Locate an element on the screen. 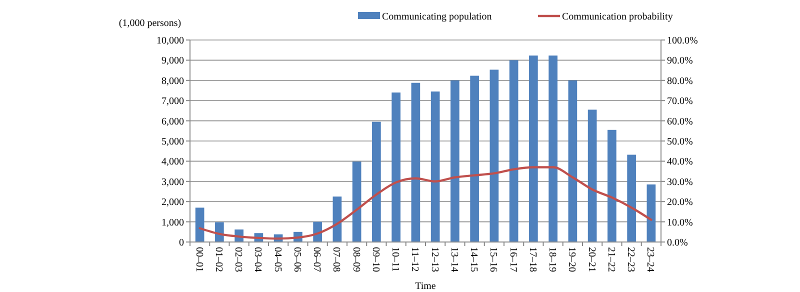 The image size is (800, 292). y-tick-label: 4,000 is located at coordinates (173, 162).